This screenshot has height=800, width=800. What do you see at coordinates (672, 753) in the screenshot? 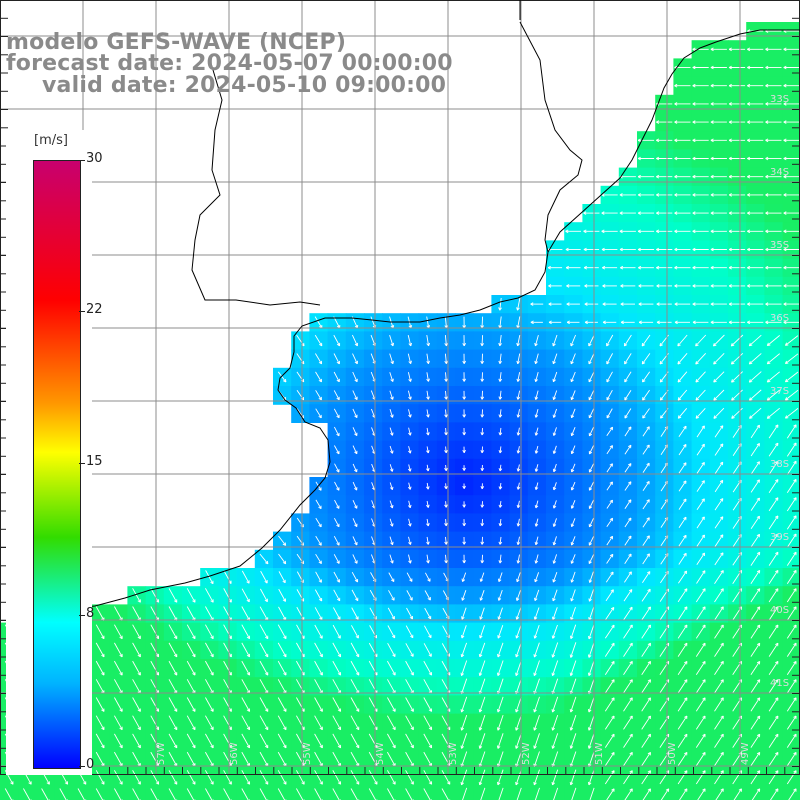
I see `longitude-label: 50W` at bounding box center [672, 753].